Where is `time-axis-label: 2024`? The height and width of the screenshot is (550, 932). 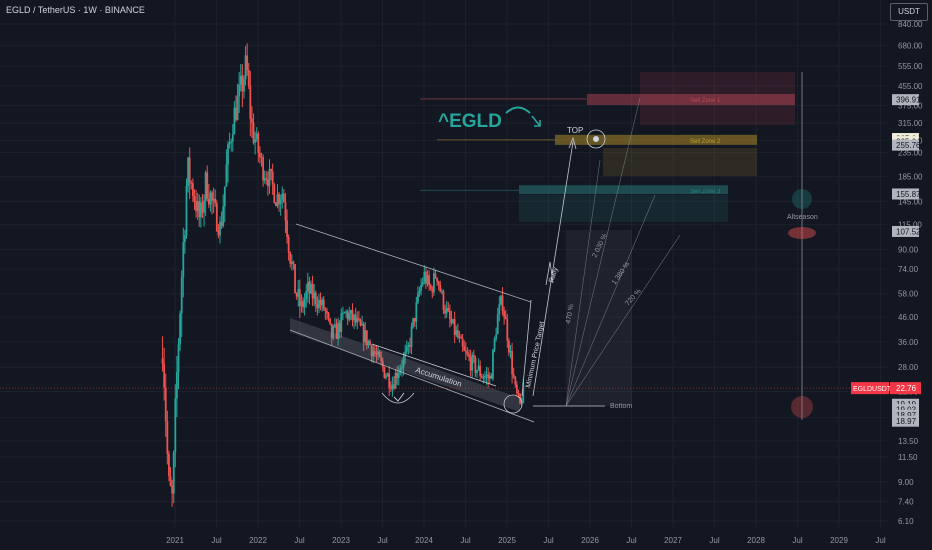
time-axis-label: 2024 is located at coordinates (424, 540).